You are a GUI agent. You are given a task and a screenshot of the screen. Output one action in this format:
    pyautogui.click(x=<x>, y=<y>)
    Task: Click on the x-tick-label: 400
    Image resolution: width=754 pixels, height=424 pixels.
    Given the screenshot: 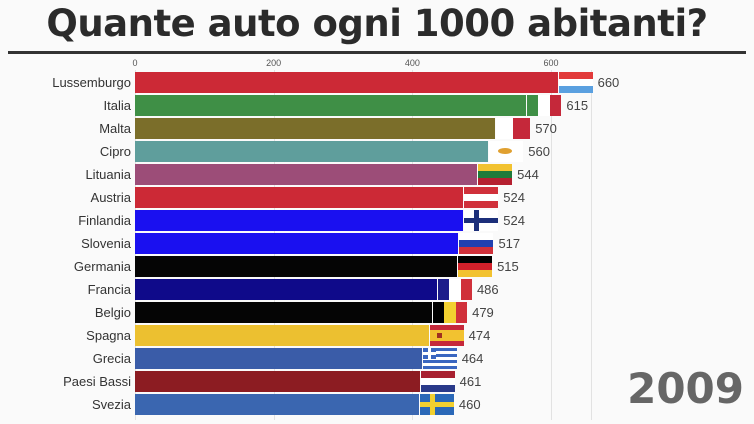 What is the action you would take?
    pyautogui.click(x=412, y=63)
    